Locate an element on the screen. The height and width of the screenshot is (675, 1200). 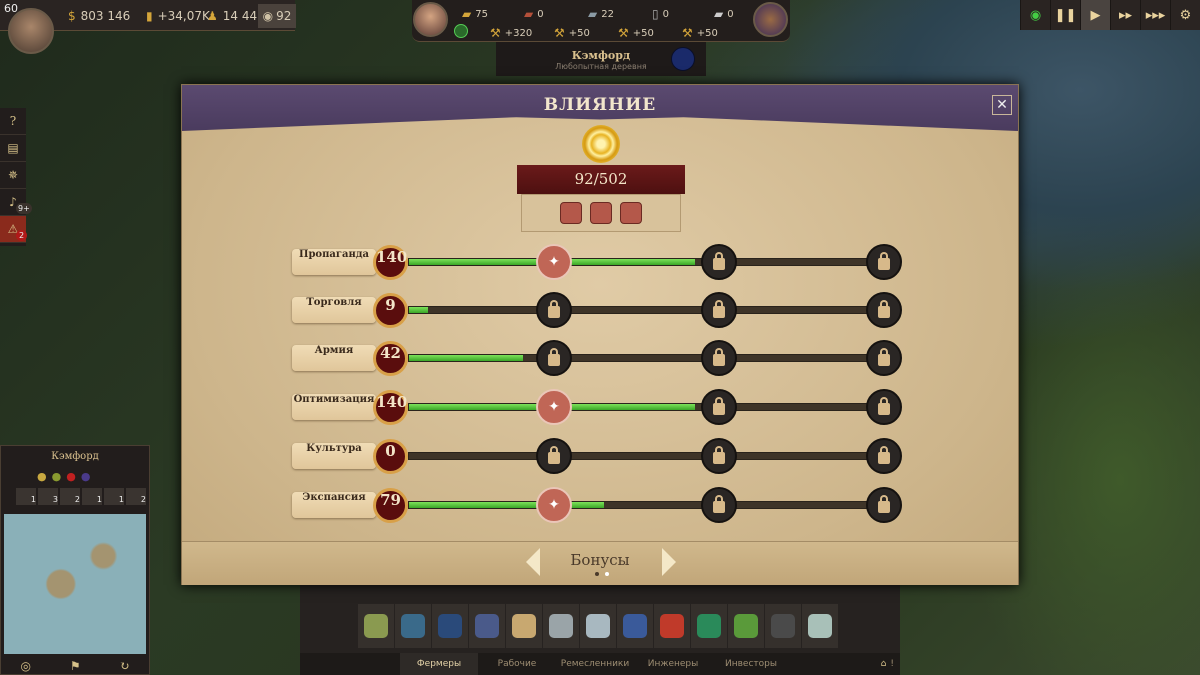
fastest-button: ▸▸▸ is located at coordinates (1155, 15).